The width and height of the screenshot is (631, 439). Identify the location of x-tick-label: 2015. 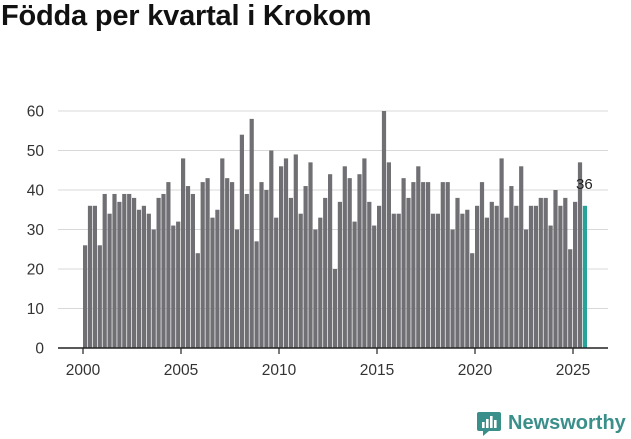
(377, 370).